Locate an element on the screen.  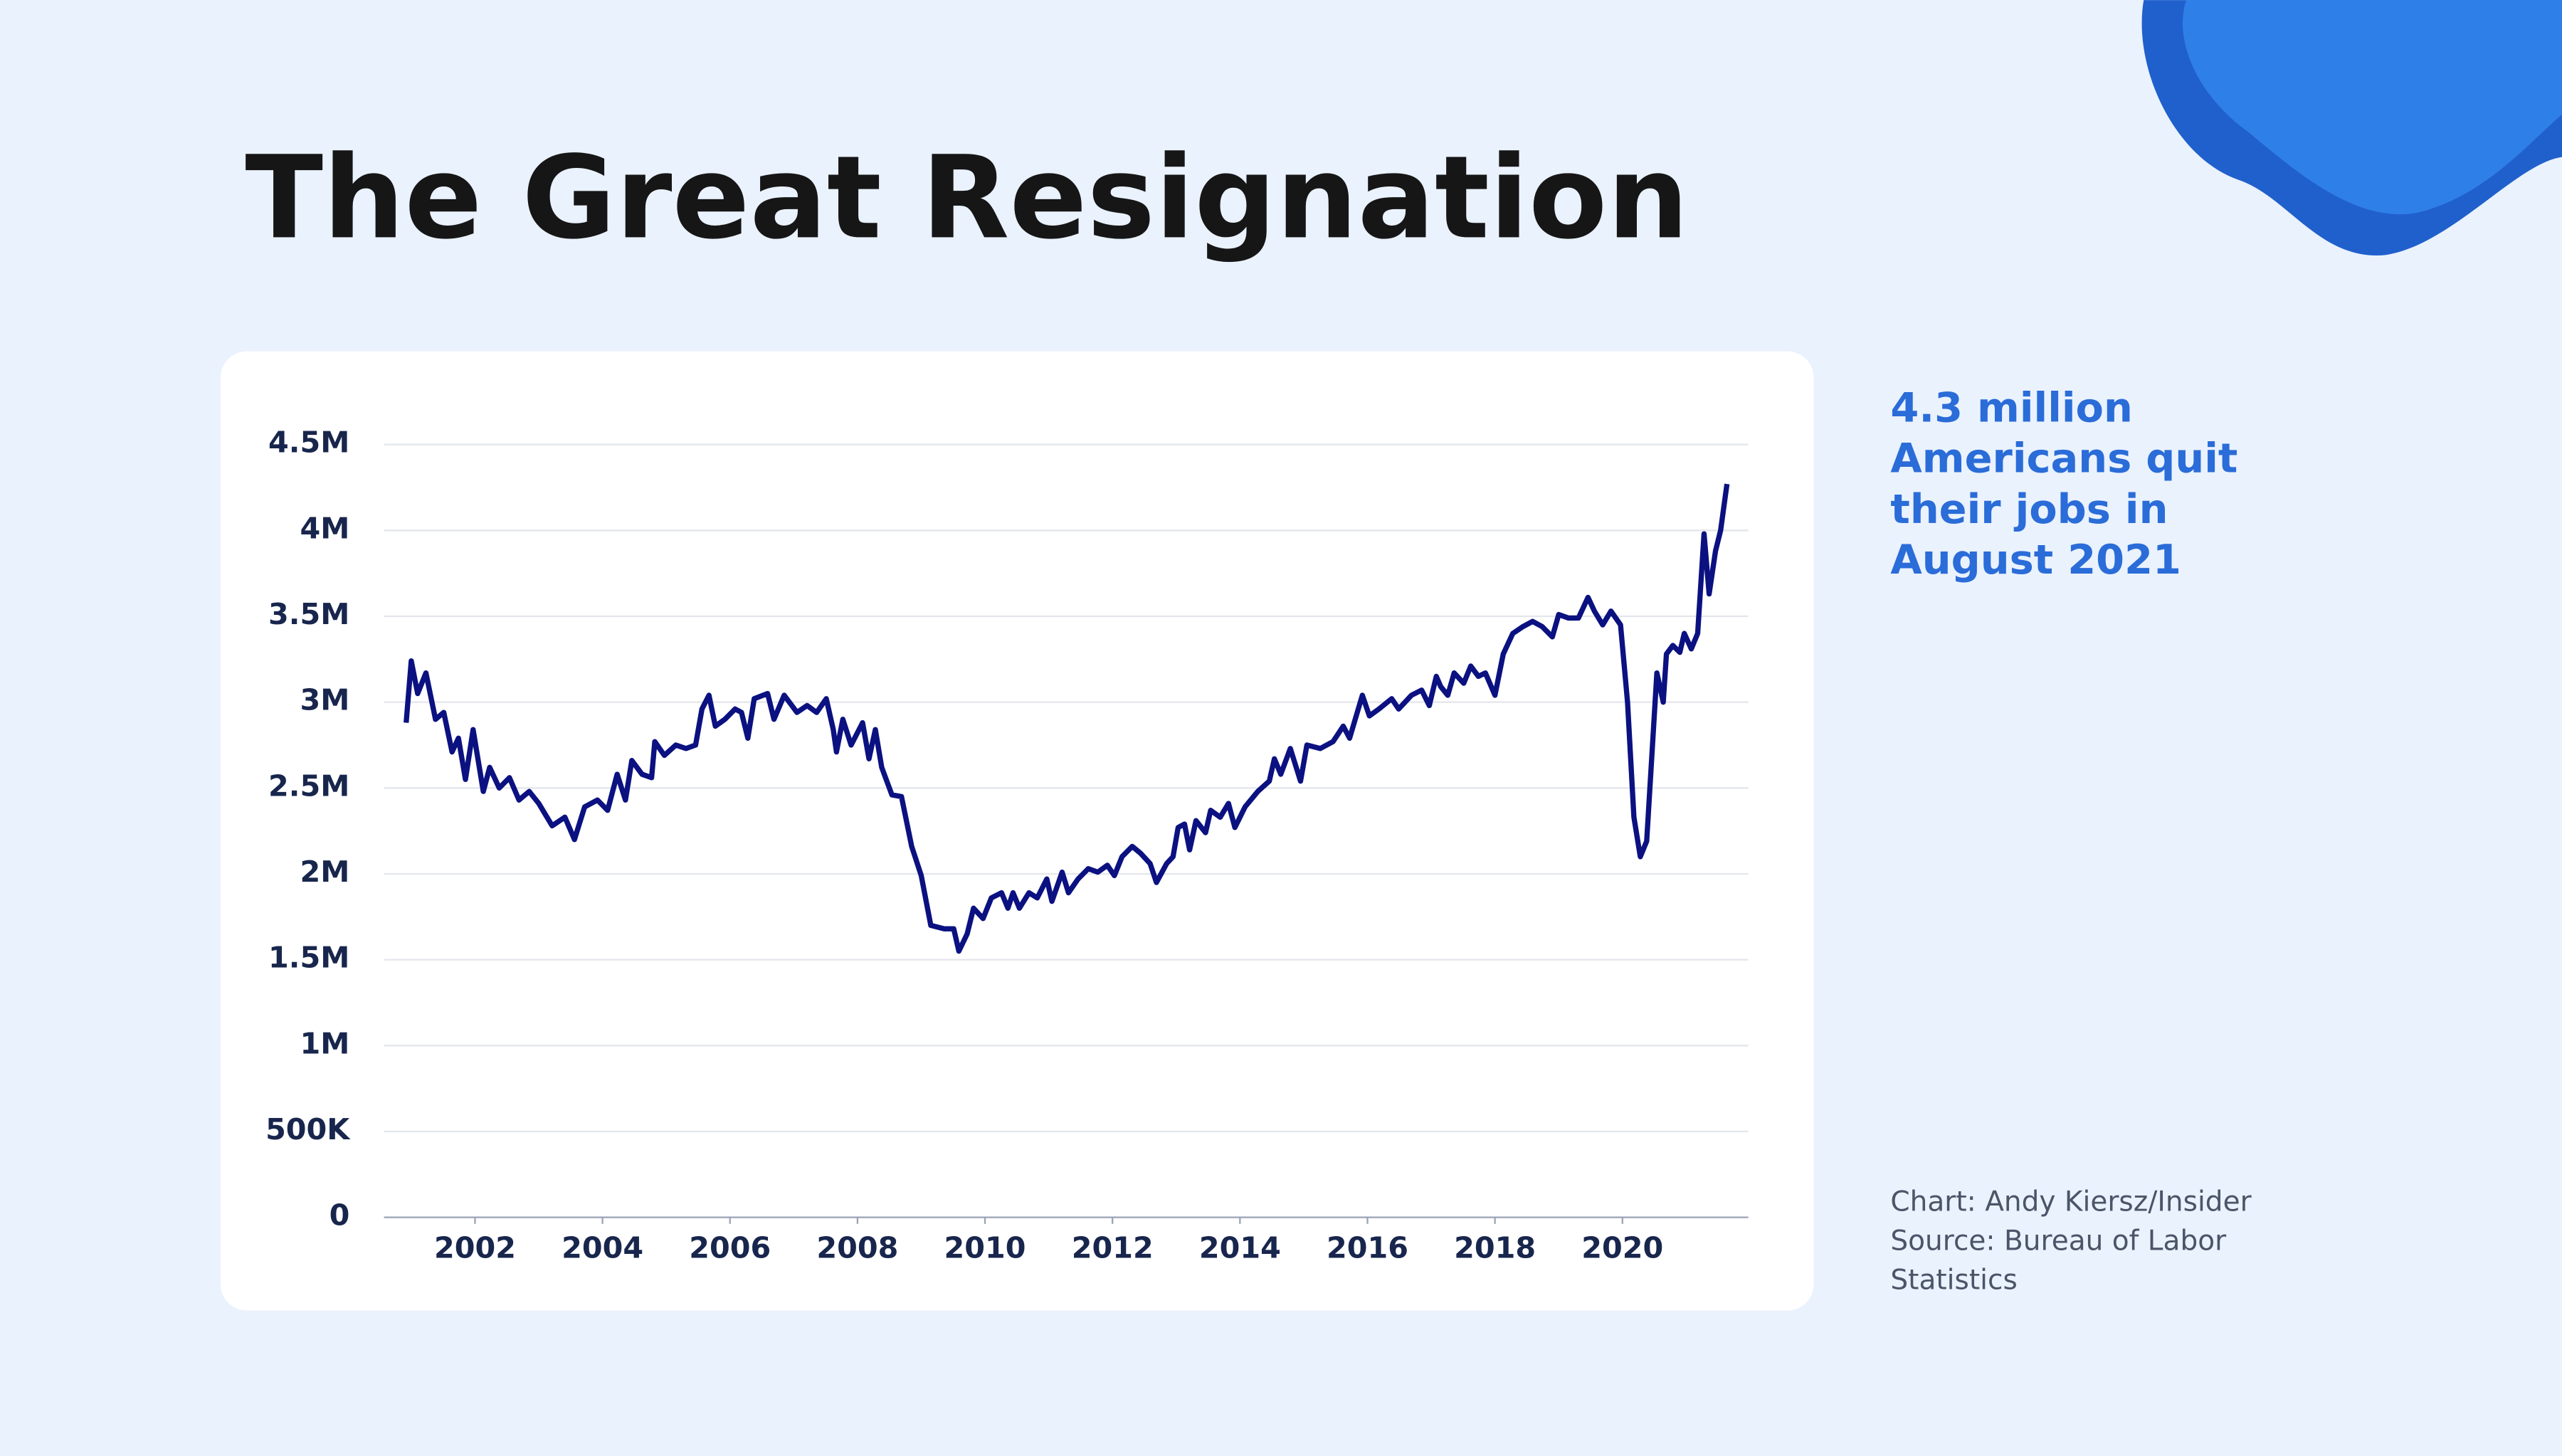
y-tick-label: 0 is located at coordinates (340, 1215).